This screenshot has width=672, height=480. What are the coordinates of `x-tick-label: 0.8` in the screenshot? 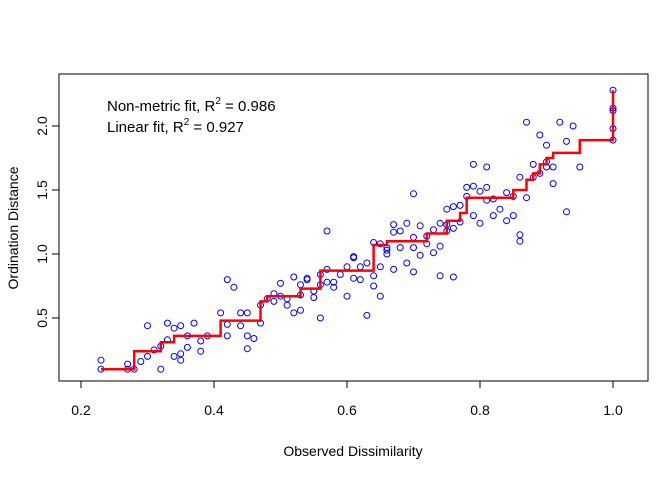 It's located at (480, 410).